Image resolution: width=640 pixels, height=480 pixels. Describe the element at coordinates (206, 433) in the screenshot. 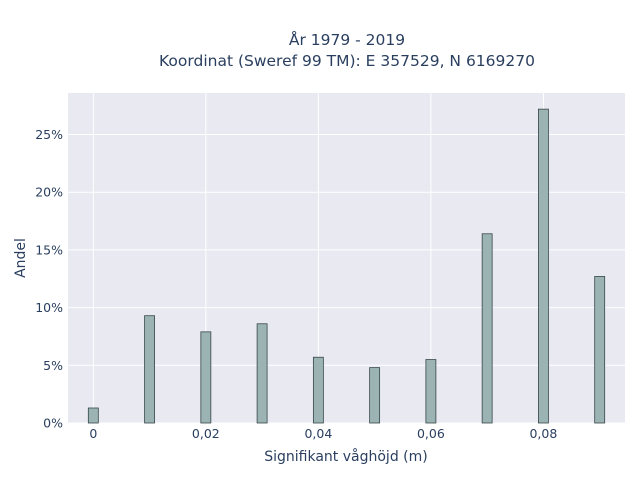

I see `x-tick-label-1: 0,02` at that location.